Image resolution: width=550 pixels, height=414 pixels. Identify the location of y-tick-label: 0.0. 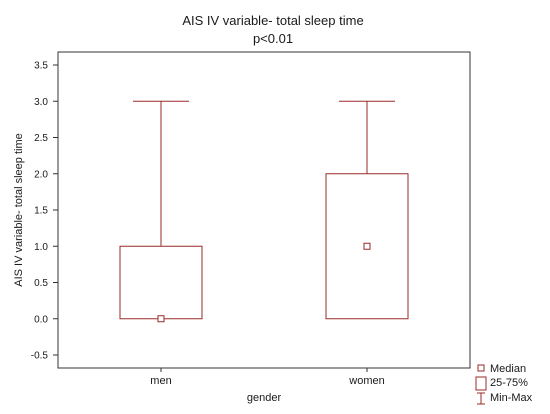
(41, 319).